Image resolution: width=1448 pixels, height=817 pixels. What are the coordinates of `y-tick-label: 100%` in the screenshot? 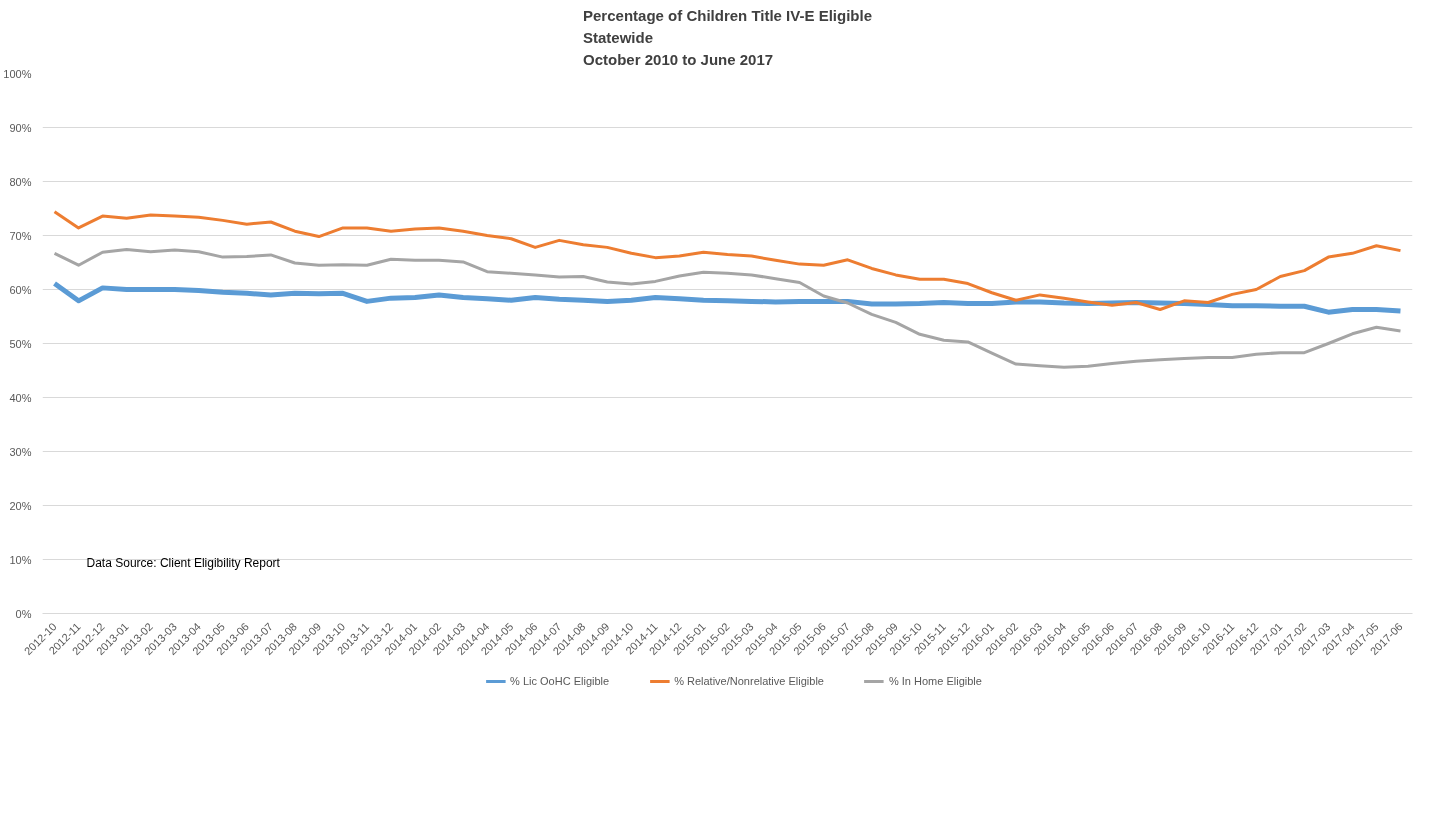 It's located at (17, 73).